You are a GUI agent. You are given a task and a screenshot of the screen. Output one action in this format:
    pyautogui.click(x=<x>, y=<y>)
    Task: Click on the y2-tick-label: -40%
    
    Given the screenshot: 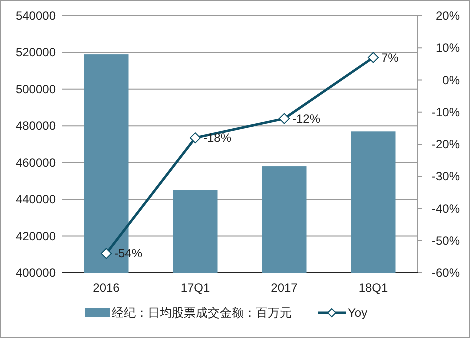 What is the action you would take?
    pyautogui.click(x=446, y=209)
    